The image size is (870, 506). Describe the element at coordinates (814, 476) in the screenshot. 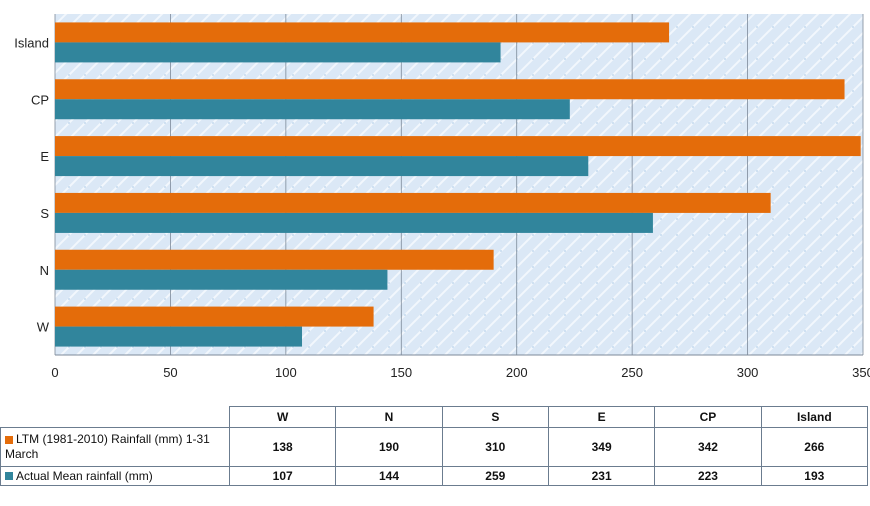

I see `table-cell: 193` at that location.